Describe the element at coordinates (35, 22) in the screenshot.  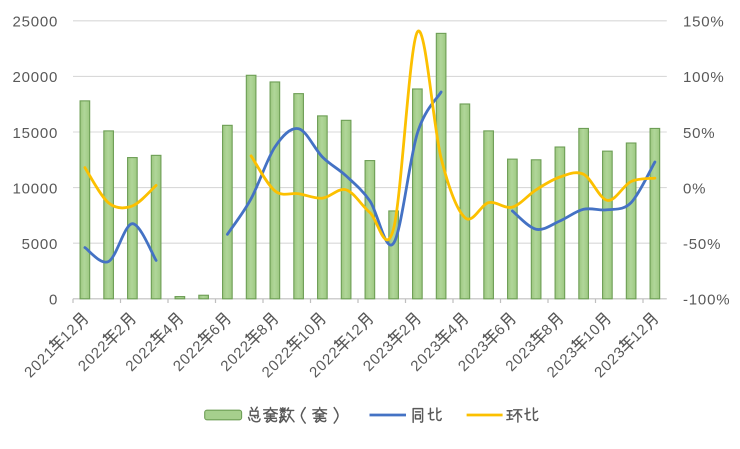
I see `svg-text: 25000` at that location.